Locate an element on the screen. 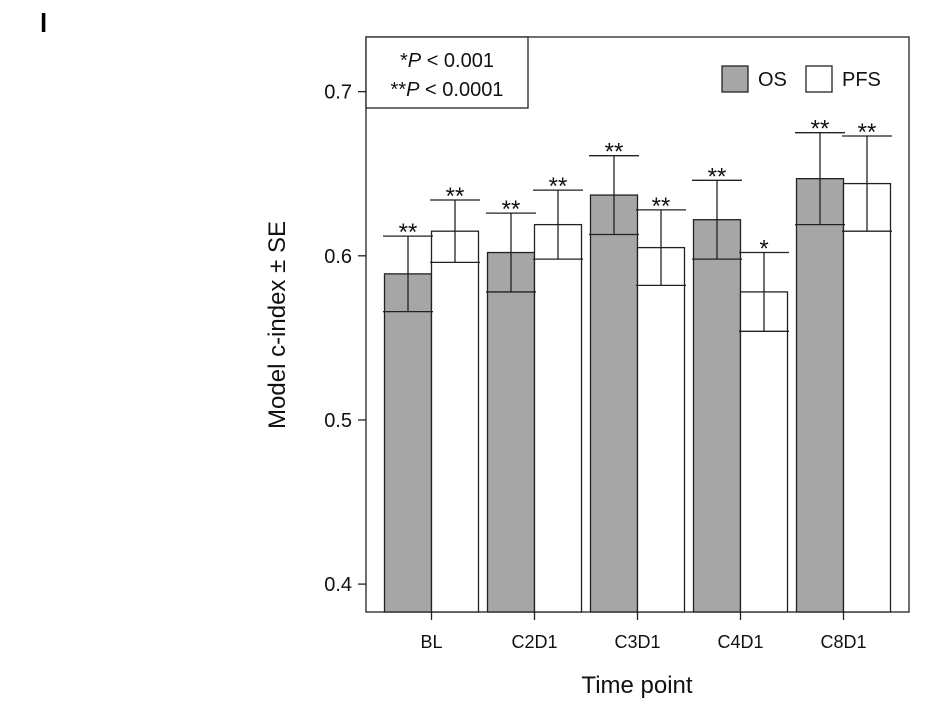 The image size is (940, 709). legend-label-pfs: PFS is located at coordinates (861, 80).